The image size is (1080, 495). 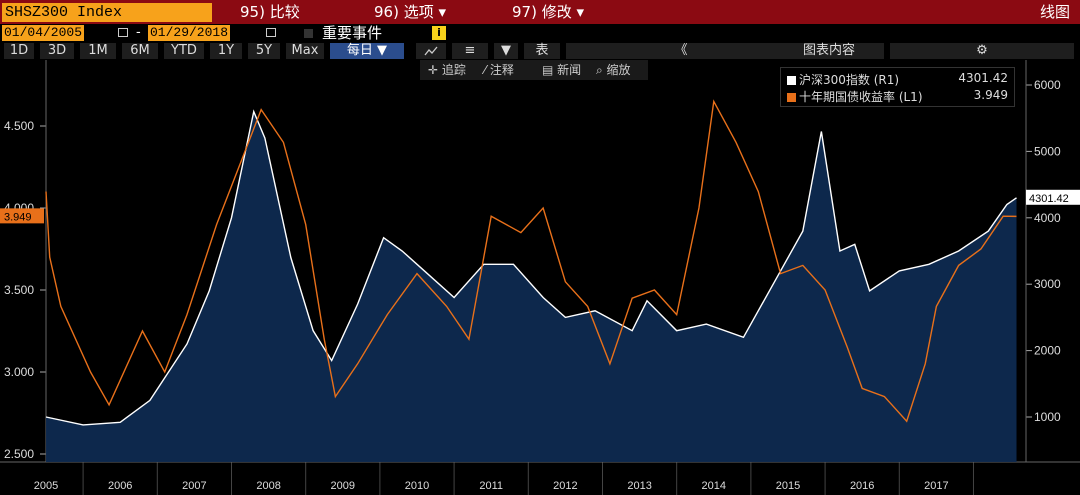 What do you see at coordinates (569, 70) in the screenshot?
I see `news-label: 新闻` at bounding box center [569, 70].